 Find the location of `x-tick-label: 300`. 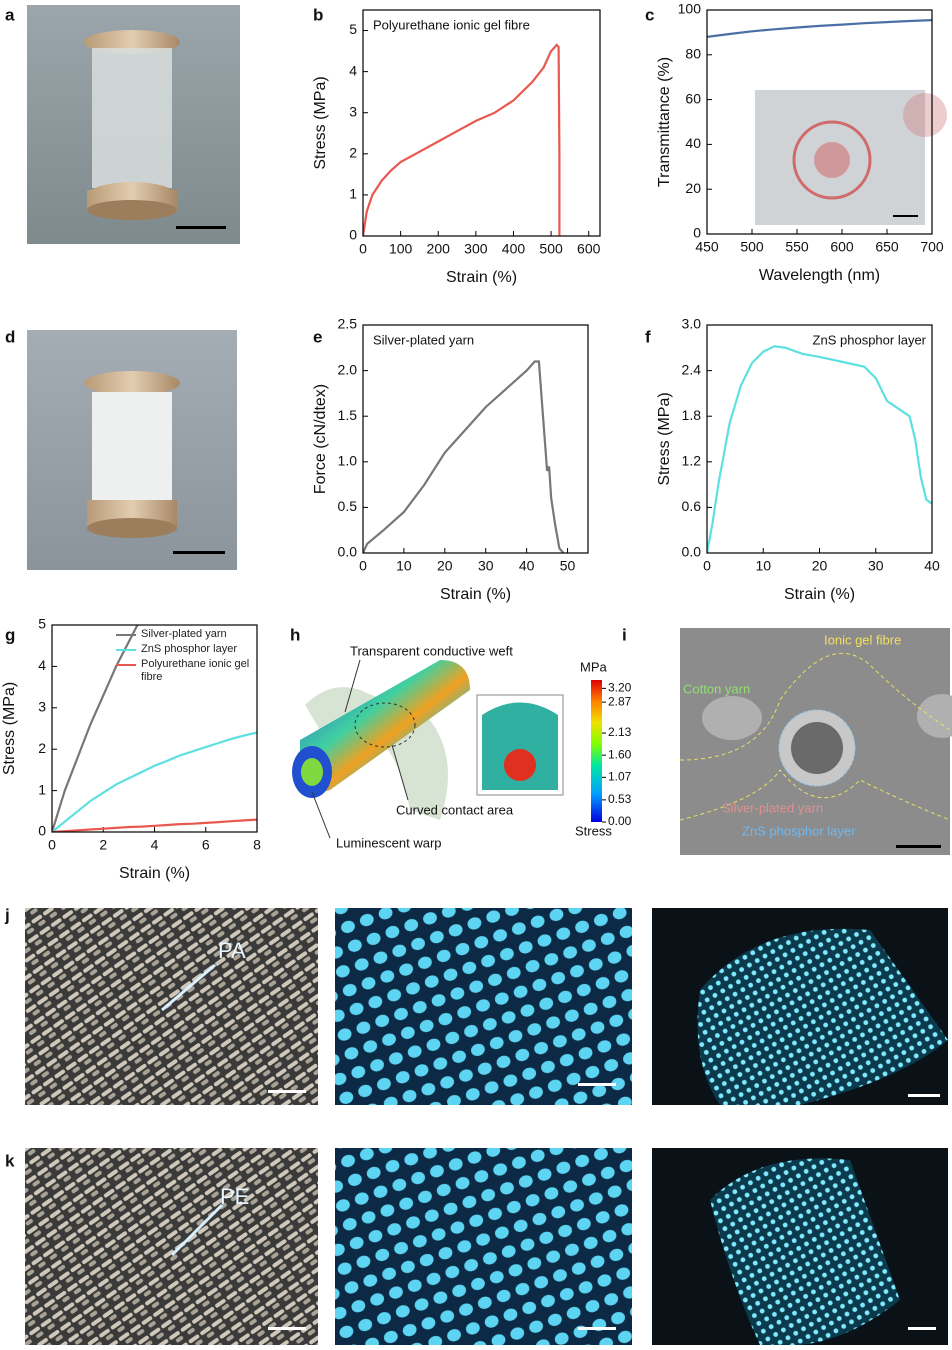

x-tick-label: 300 is located at coordinates (476, 249).